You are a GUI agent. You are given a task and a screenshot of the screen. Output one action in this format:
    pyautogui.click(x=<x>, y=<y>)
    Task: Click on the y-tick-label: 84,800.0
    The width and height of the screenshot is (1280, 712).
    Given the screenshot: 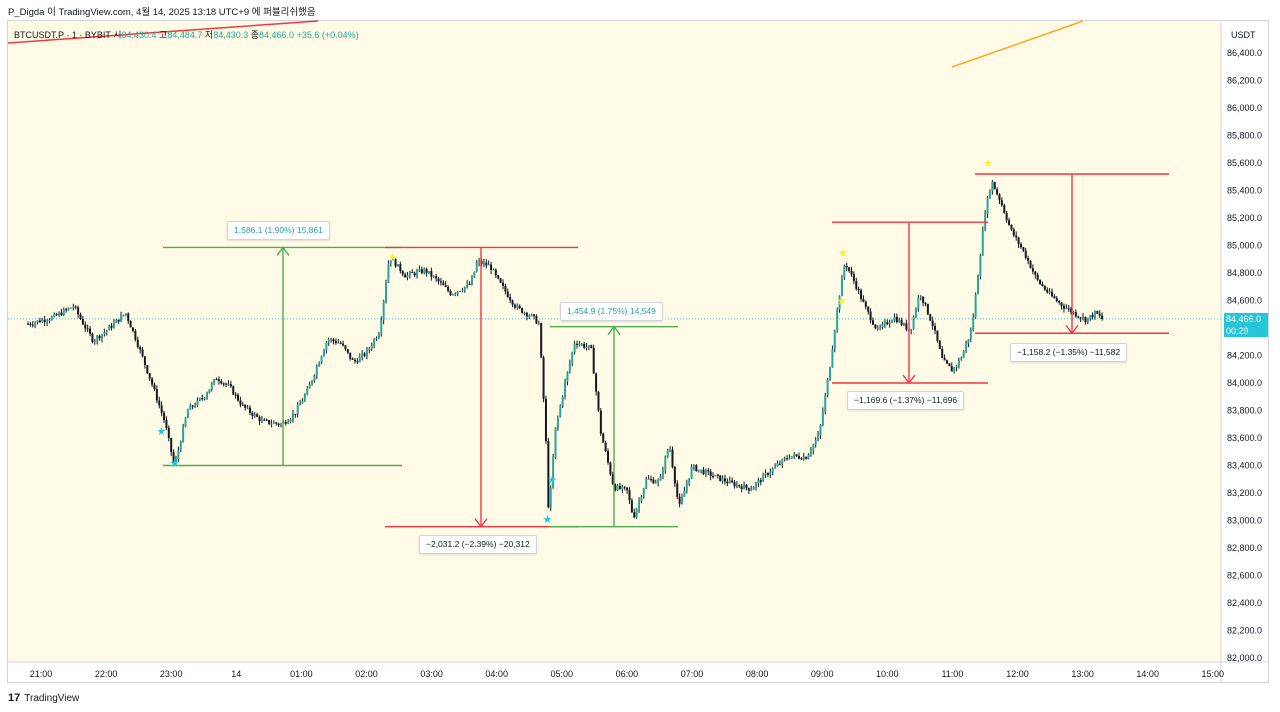 What is the action you would take?
    pyautogui.click(x=1244, y=273)
    